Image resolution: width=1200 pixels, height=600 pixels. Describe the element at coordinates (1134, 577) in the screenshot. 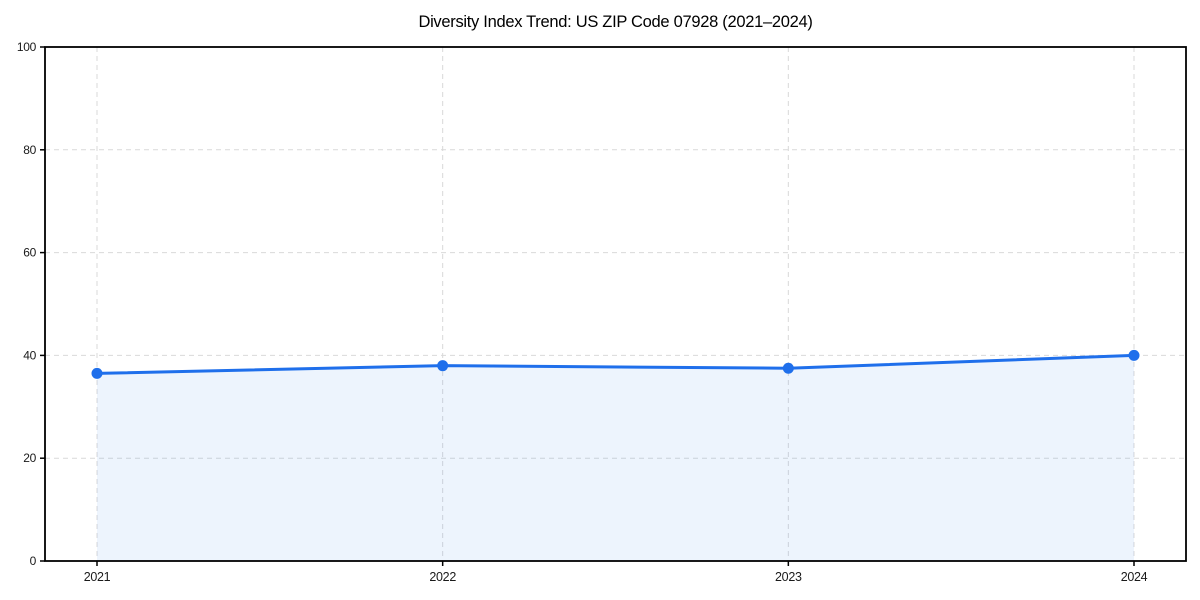

I see `x-tick-label: 2024` at that location.